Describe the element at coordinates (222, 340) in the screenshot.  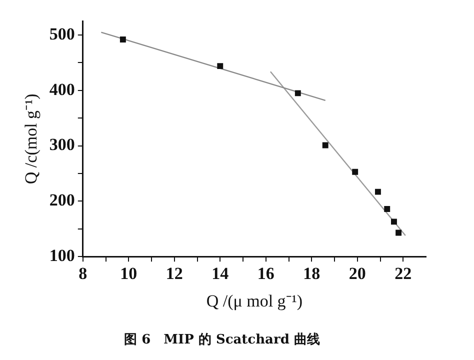
I see `text: 图 6 MIP 的 Scatchard 曲线` at that location.